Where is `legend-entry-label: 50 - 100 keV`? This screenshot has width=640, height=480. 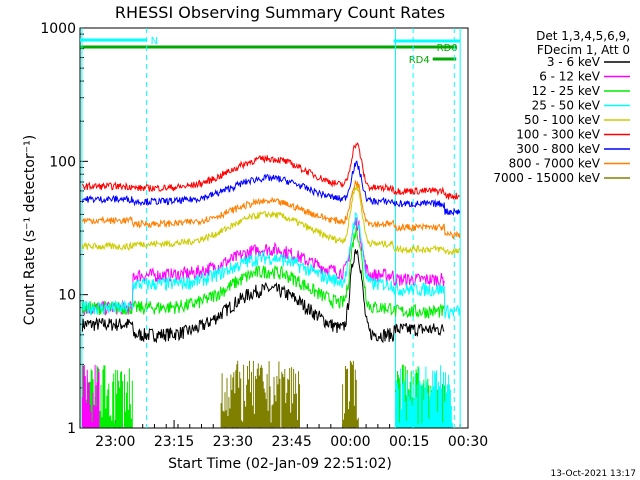
legend-entry-label: 50 - 100 keV is located at coordinates (562, 120).